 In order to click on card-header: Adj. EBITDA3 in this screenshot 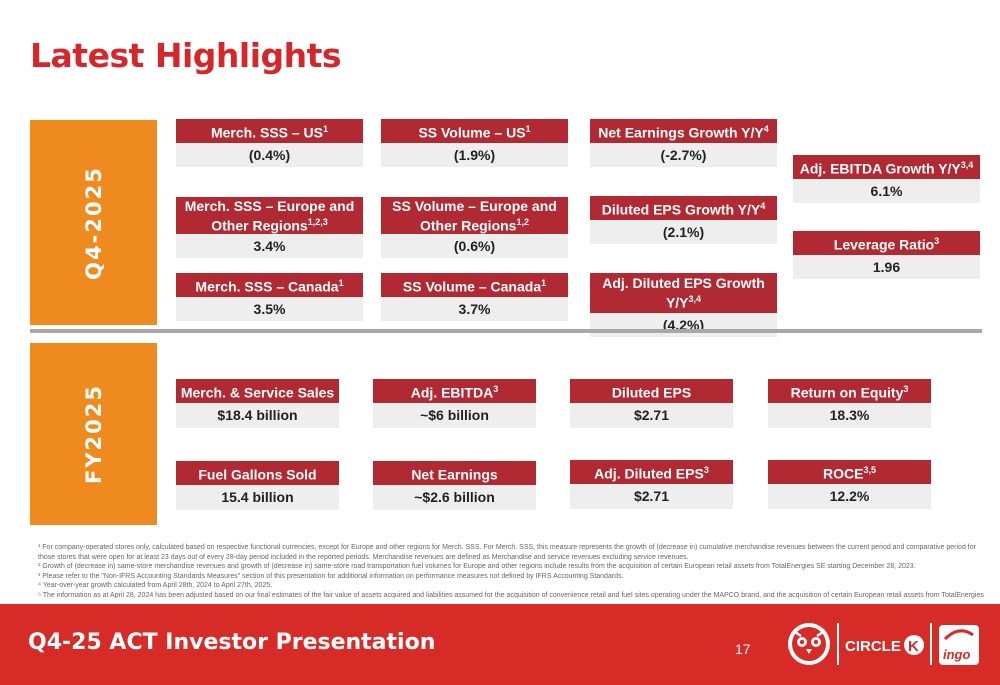, I will do `click(454, 391)`.